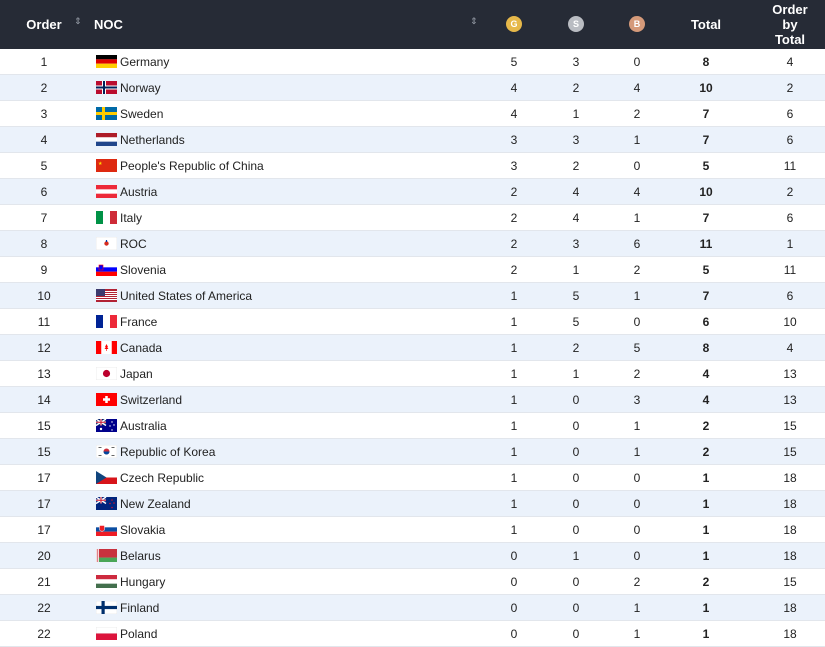  I want to click on noc-name: Austria, so click(139, 191).